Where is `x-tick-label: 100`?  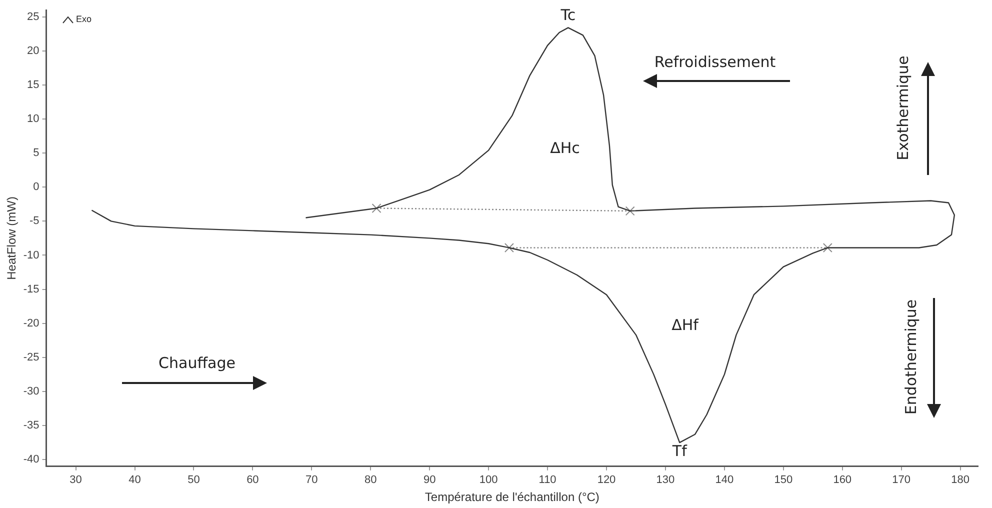 x-tick-label: 100 is located at coordinates (488, 480).